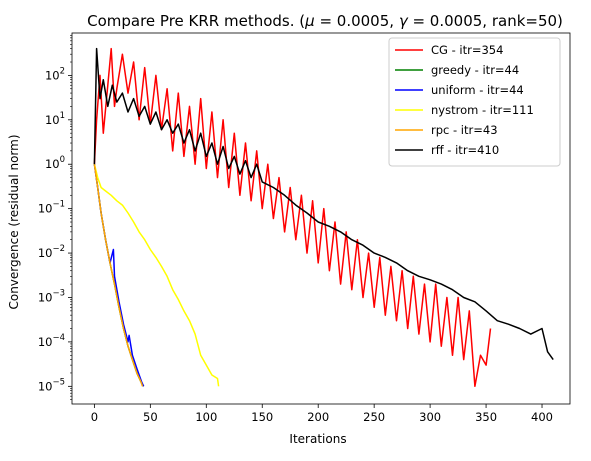 The width and height of the screenshot is (591, 461). Describe the element at coordinates (430, 417) in the screenshot. I see `x-tick-label: 300` at that location.